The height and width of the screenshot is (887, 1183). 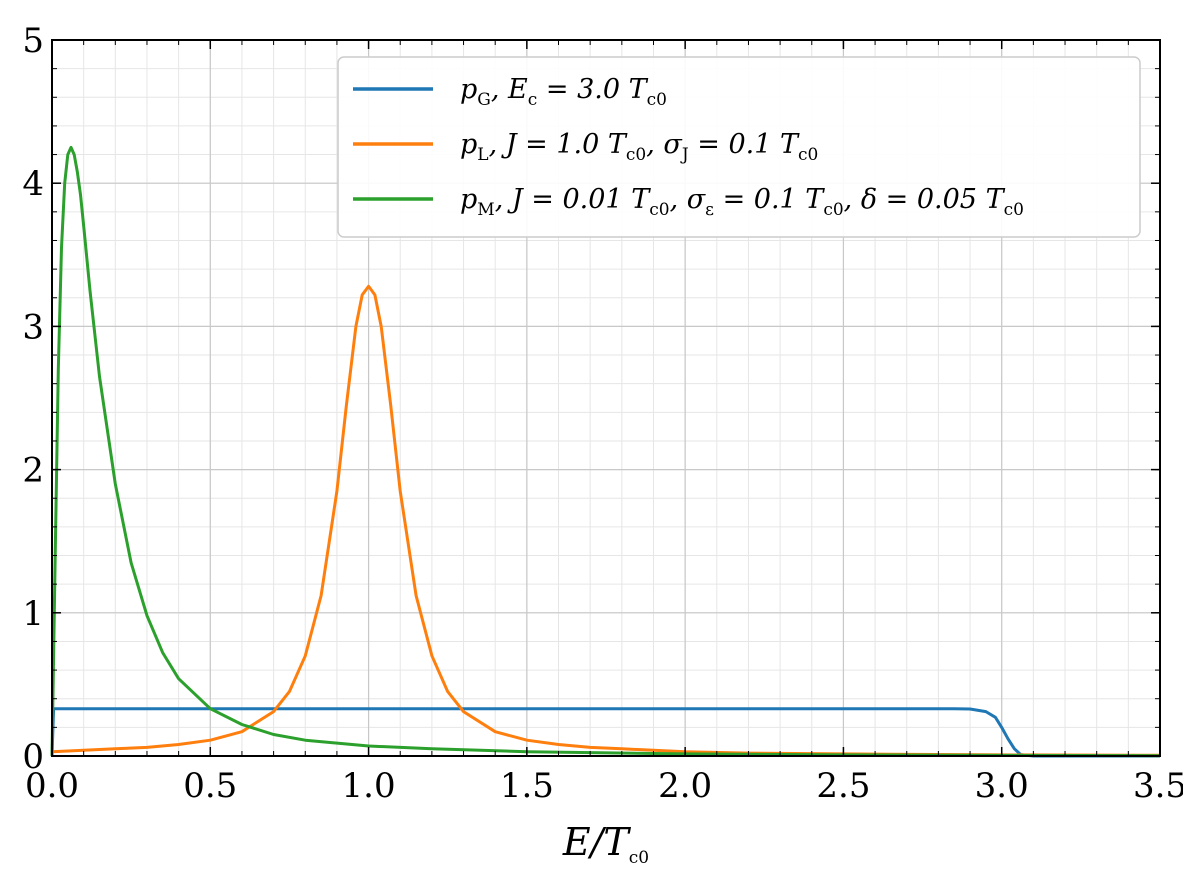 I want to click on x-tick-label: 0.5, so click(x=210, y=786).